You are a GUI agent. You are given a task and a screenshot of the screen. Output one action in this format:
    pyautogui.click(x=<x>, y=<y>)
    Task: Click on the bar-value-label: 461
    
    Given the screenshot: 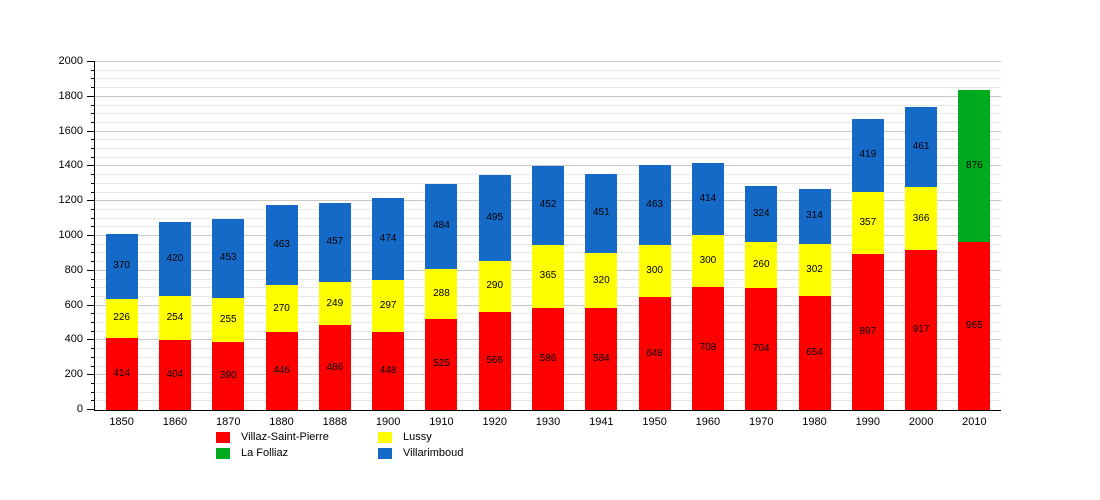 What is the action you would take?
    pyautogui.click(x=921, y=146)
    